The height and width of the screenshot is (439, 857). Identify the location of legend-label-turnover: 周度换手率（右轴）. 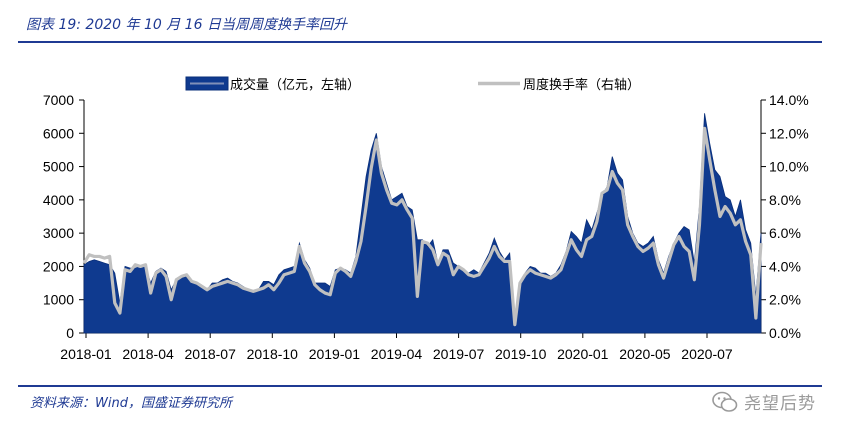
(581, 85).